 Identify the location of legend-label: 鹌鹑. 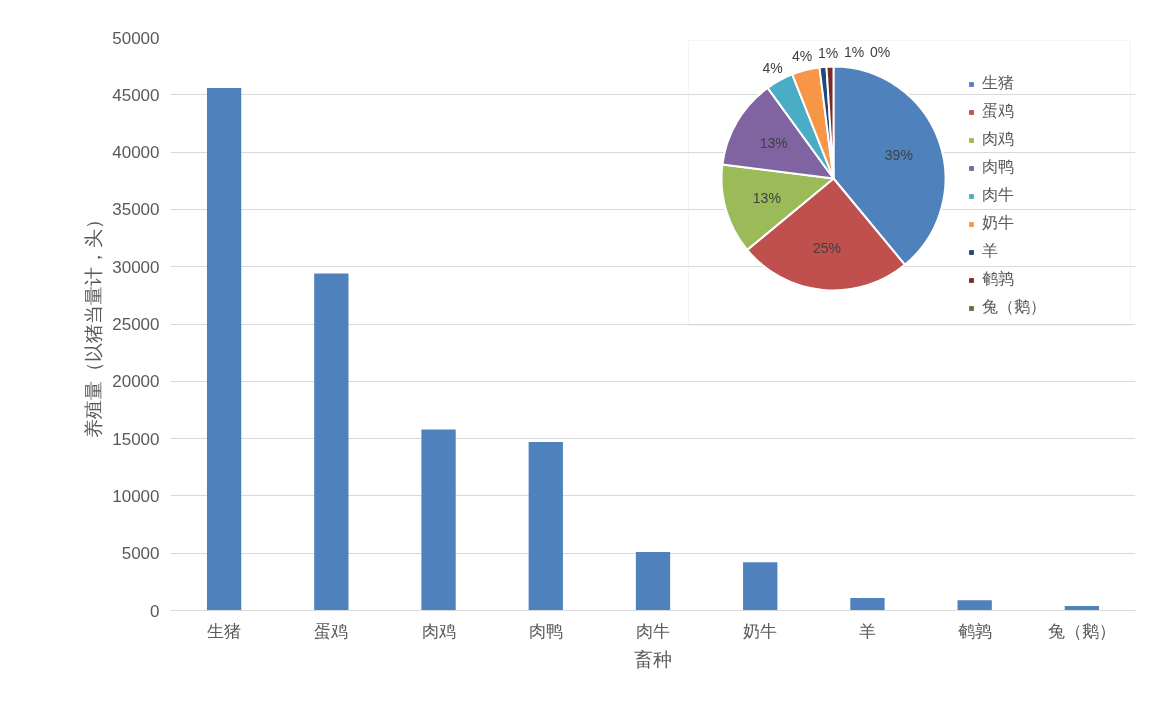
(998, 279).